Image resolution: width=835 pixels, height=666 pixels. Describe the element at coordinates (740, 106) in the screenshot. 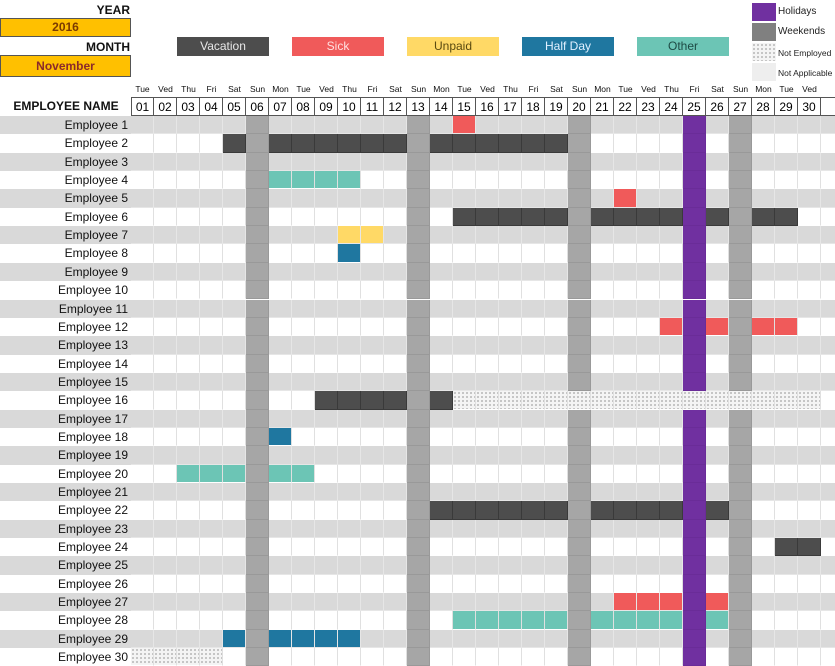

I see `day-header: 27` at that location.